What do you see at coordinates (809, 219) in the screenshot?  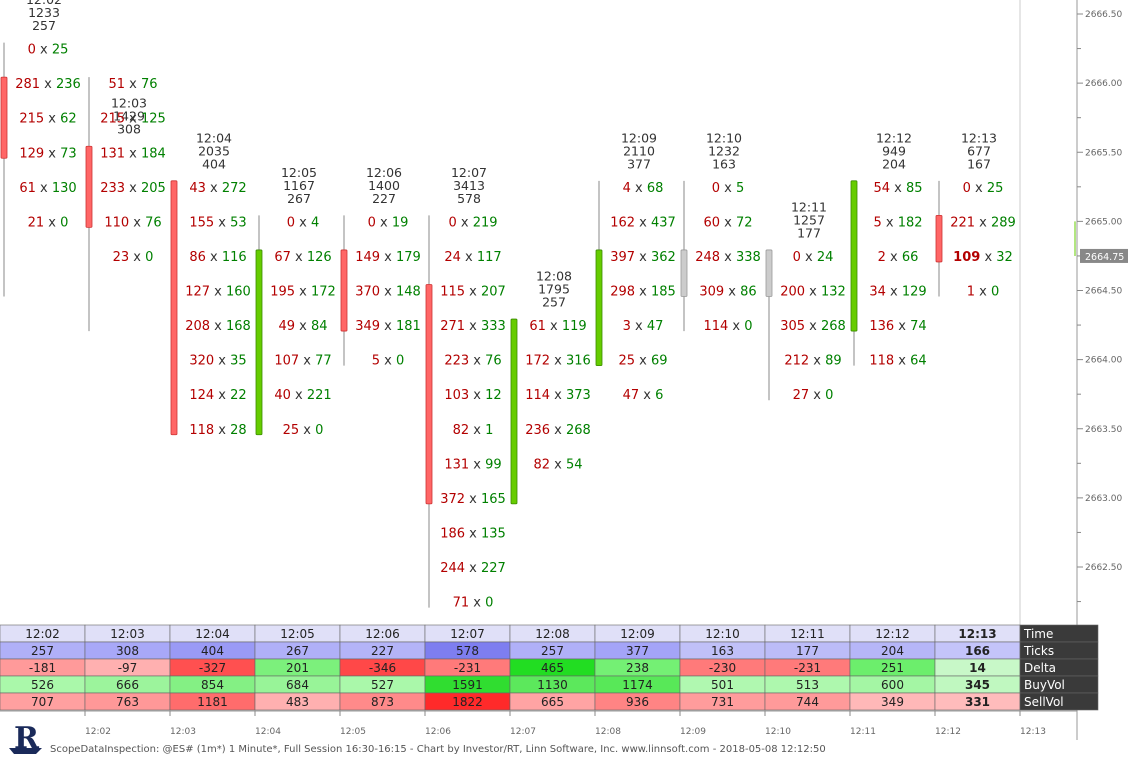 I see `bar-volume-label: 1257` at bounding box center [809, 219].